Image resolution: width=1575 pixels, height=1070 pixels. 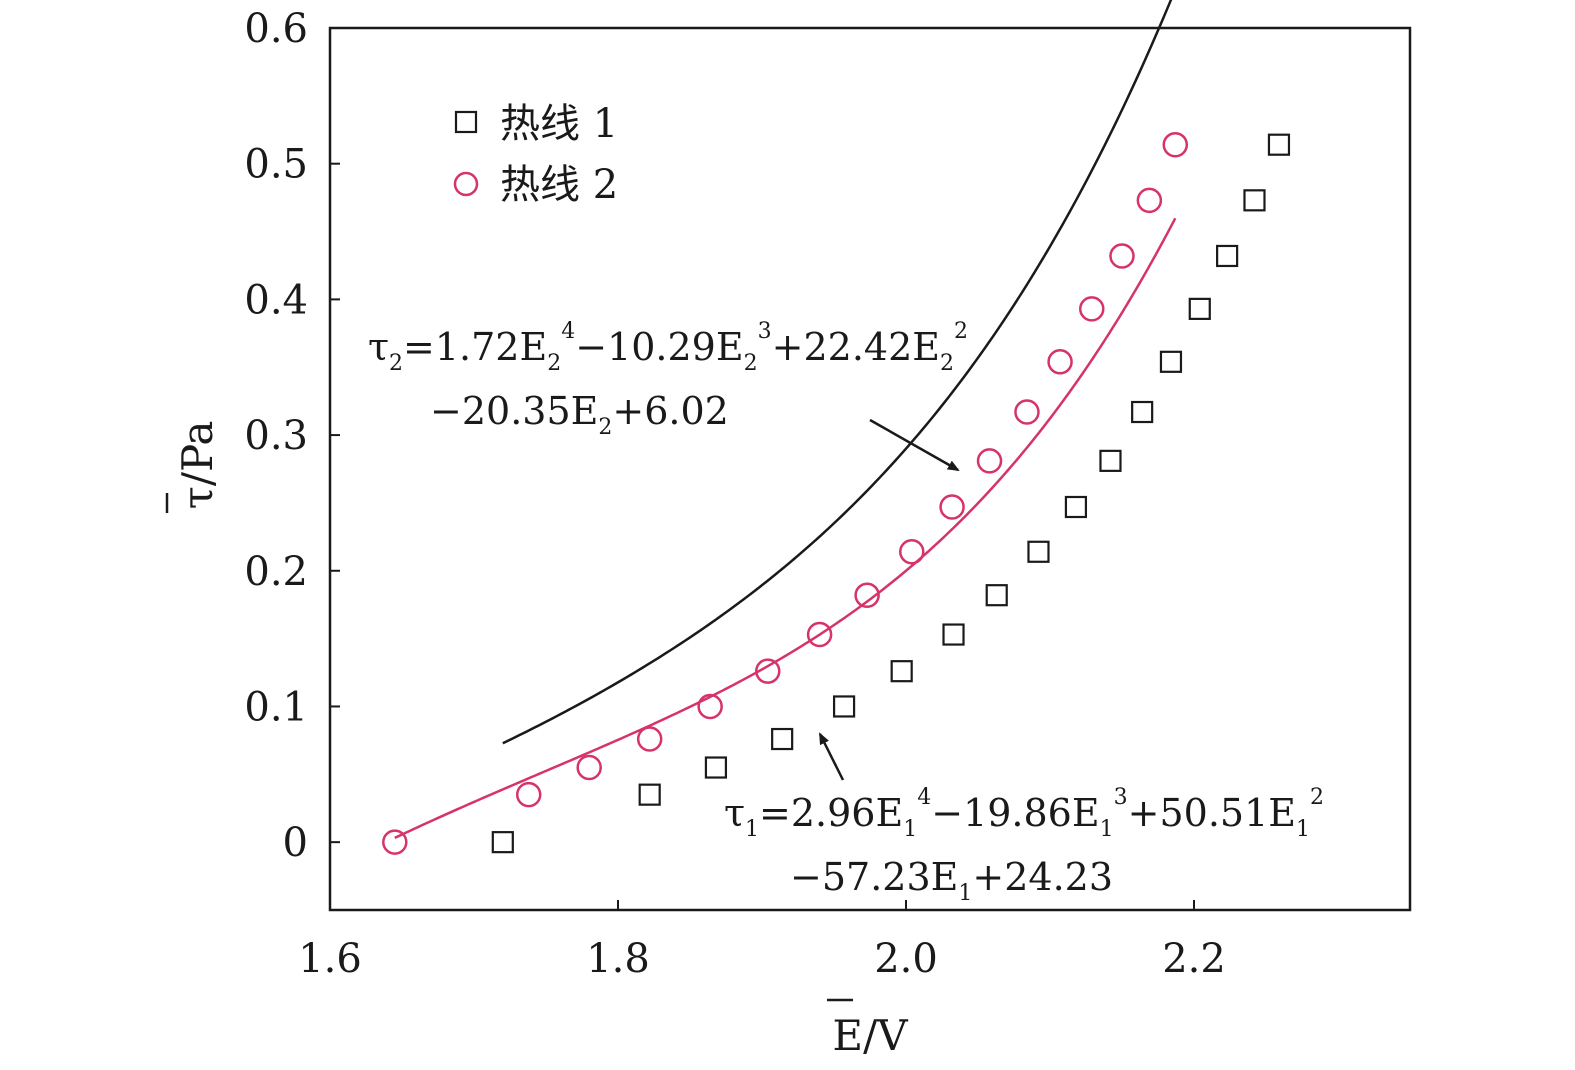 I want to click on y-tick-label: 0.5, so click(x=276, y=165).